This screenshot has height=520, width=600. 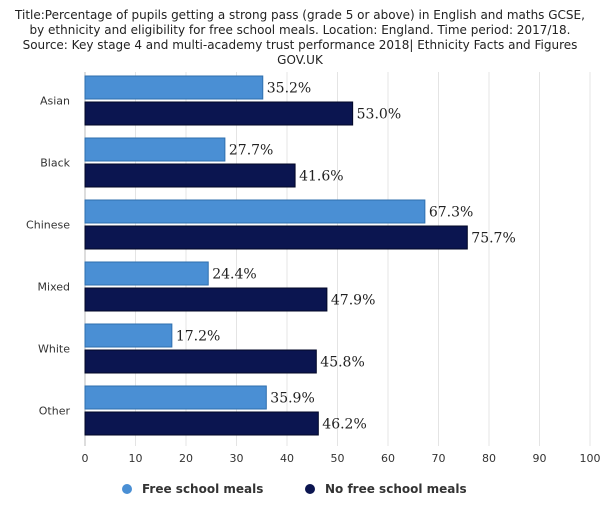 What do you see at coordinates (234, 275) in the screenshot?
I see `data-label: 24.4%` at bounding box center [234, 275].